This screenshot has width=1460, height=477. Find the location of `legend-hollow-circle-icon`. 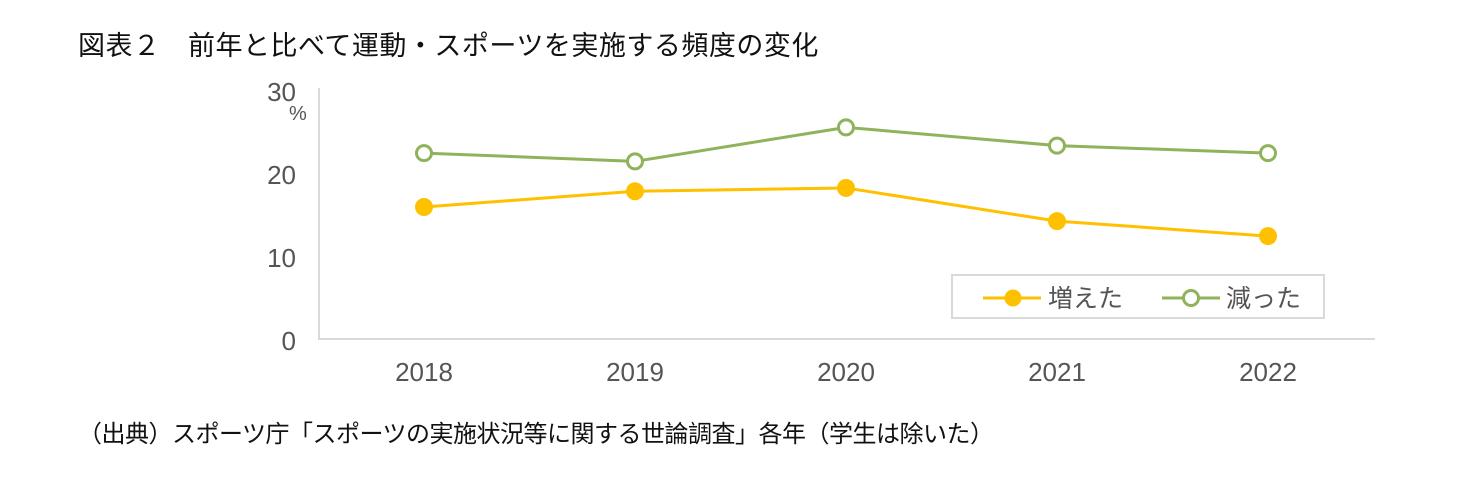

legend-hollow-circle-icon is located at coordinates (1191, 298).